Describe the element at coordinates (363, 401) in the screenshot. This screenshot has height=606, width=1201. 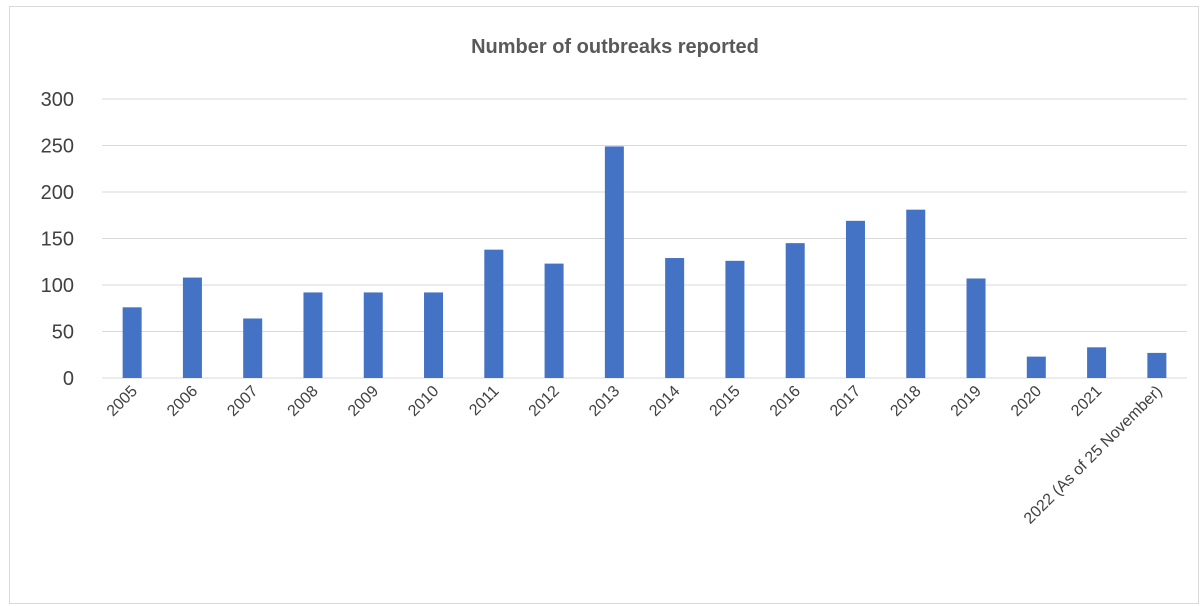
I see `x-tick-label: 2009` at that location.